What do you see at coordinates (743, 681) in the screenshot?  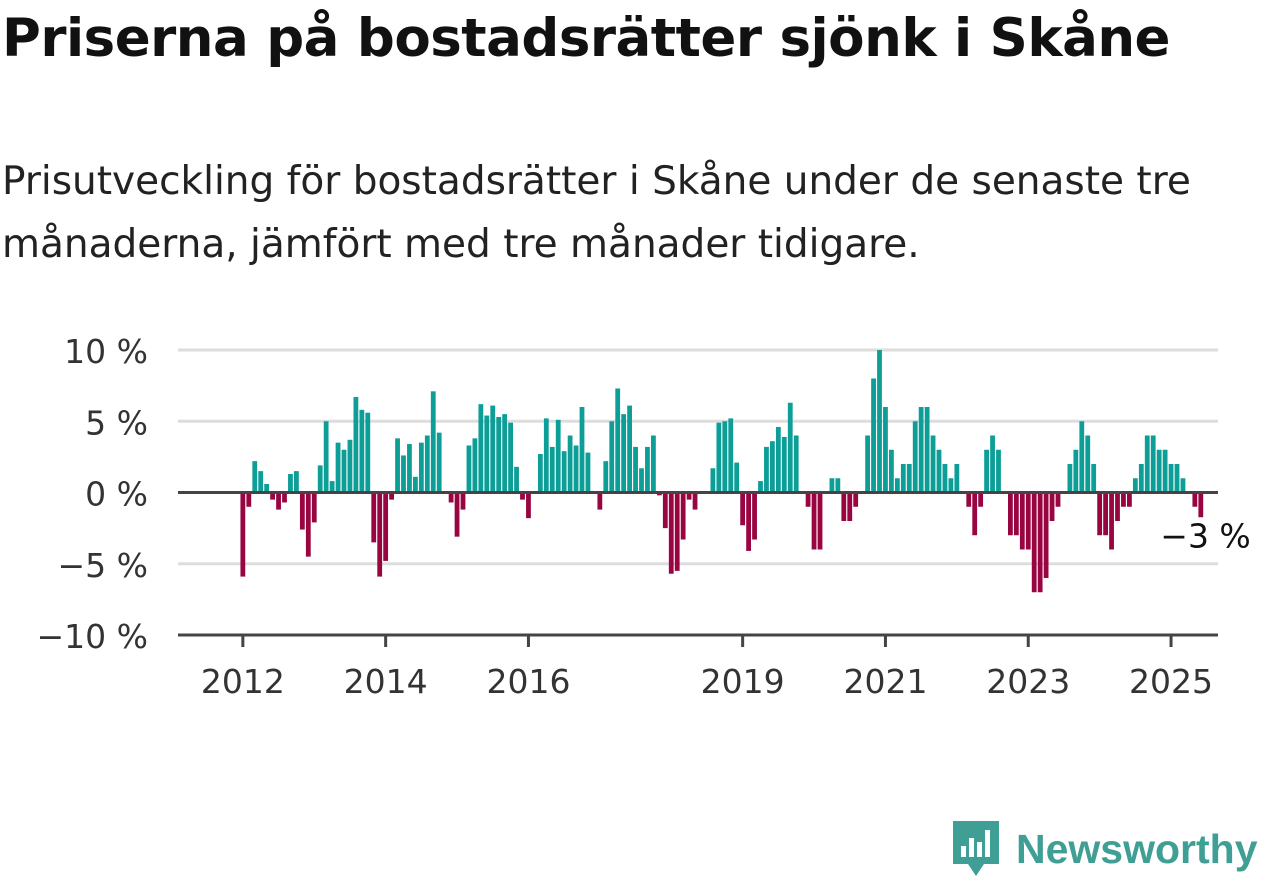 I see `x-tick-label: 2019` at bounding box center [743, 681].